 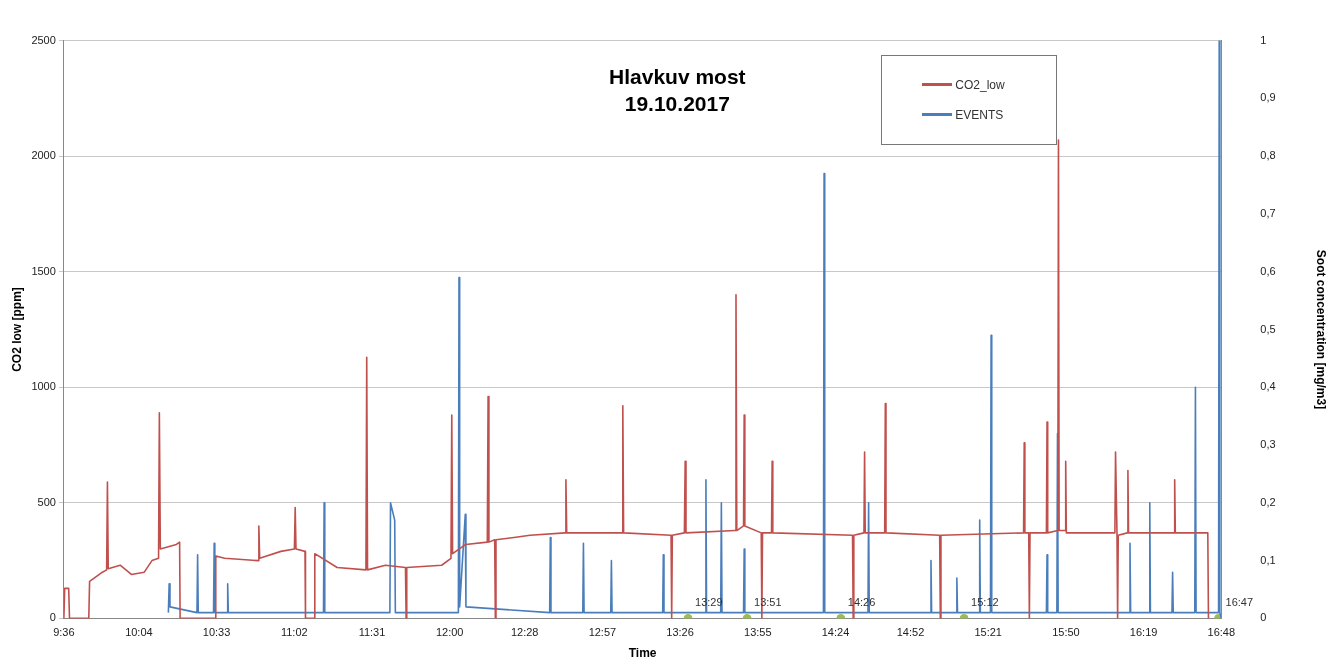 What do you see at coordinates (1066, 632) in the screenshot?
I see `x-tick-label: 15:50` at bounding box center [1066, 632].